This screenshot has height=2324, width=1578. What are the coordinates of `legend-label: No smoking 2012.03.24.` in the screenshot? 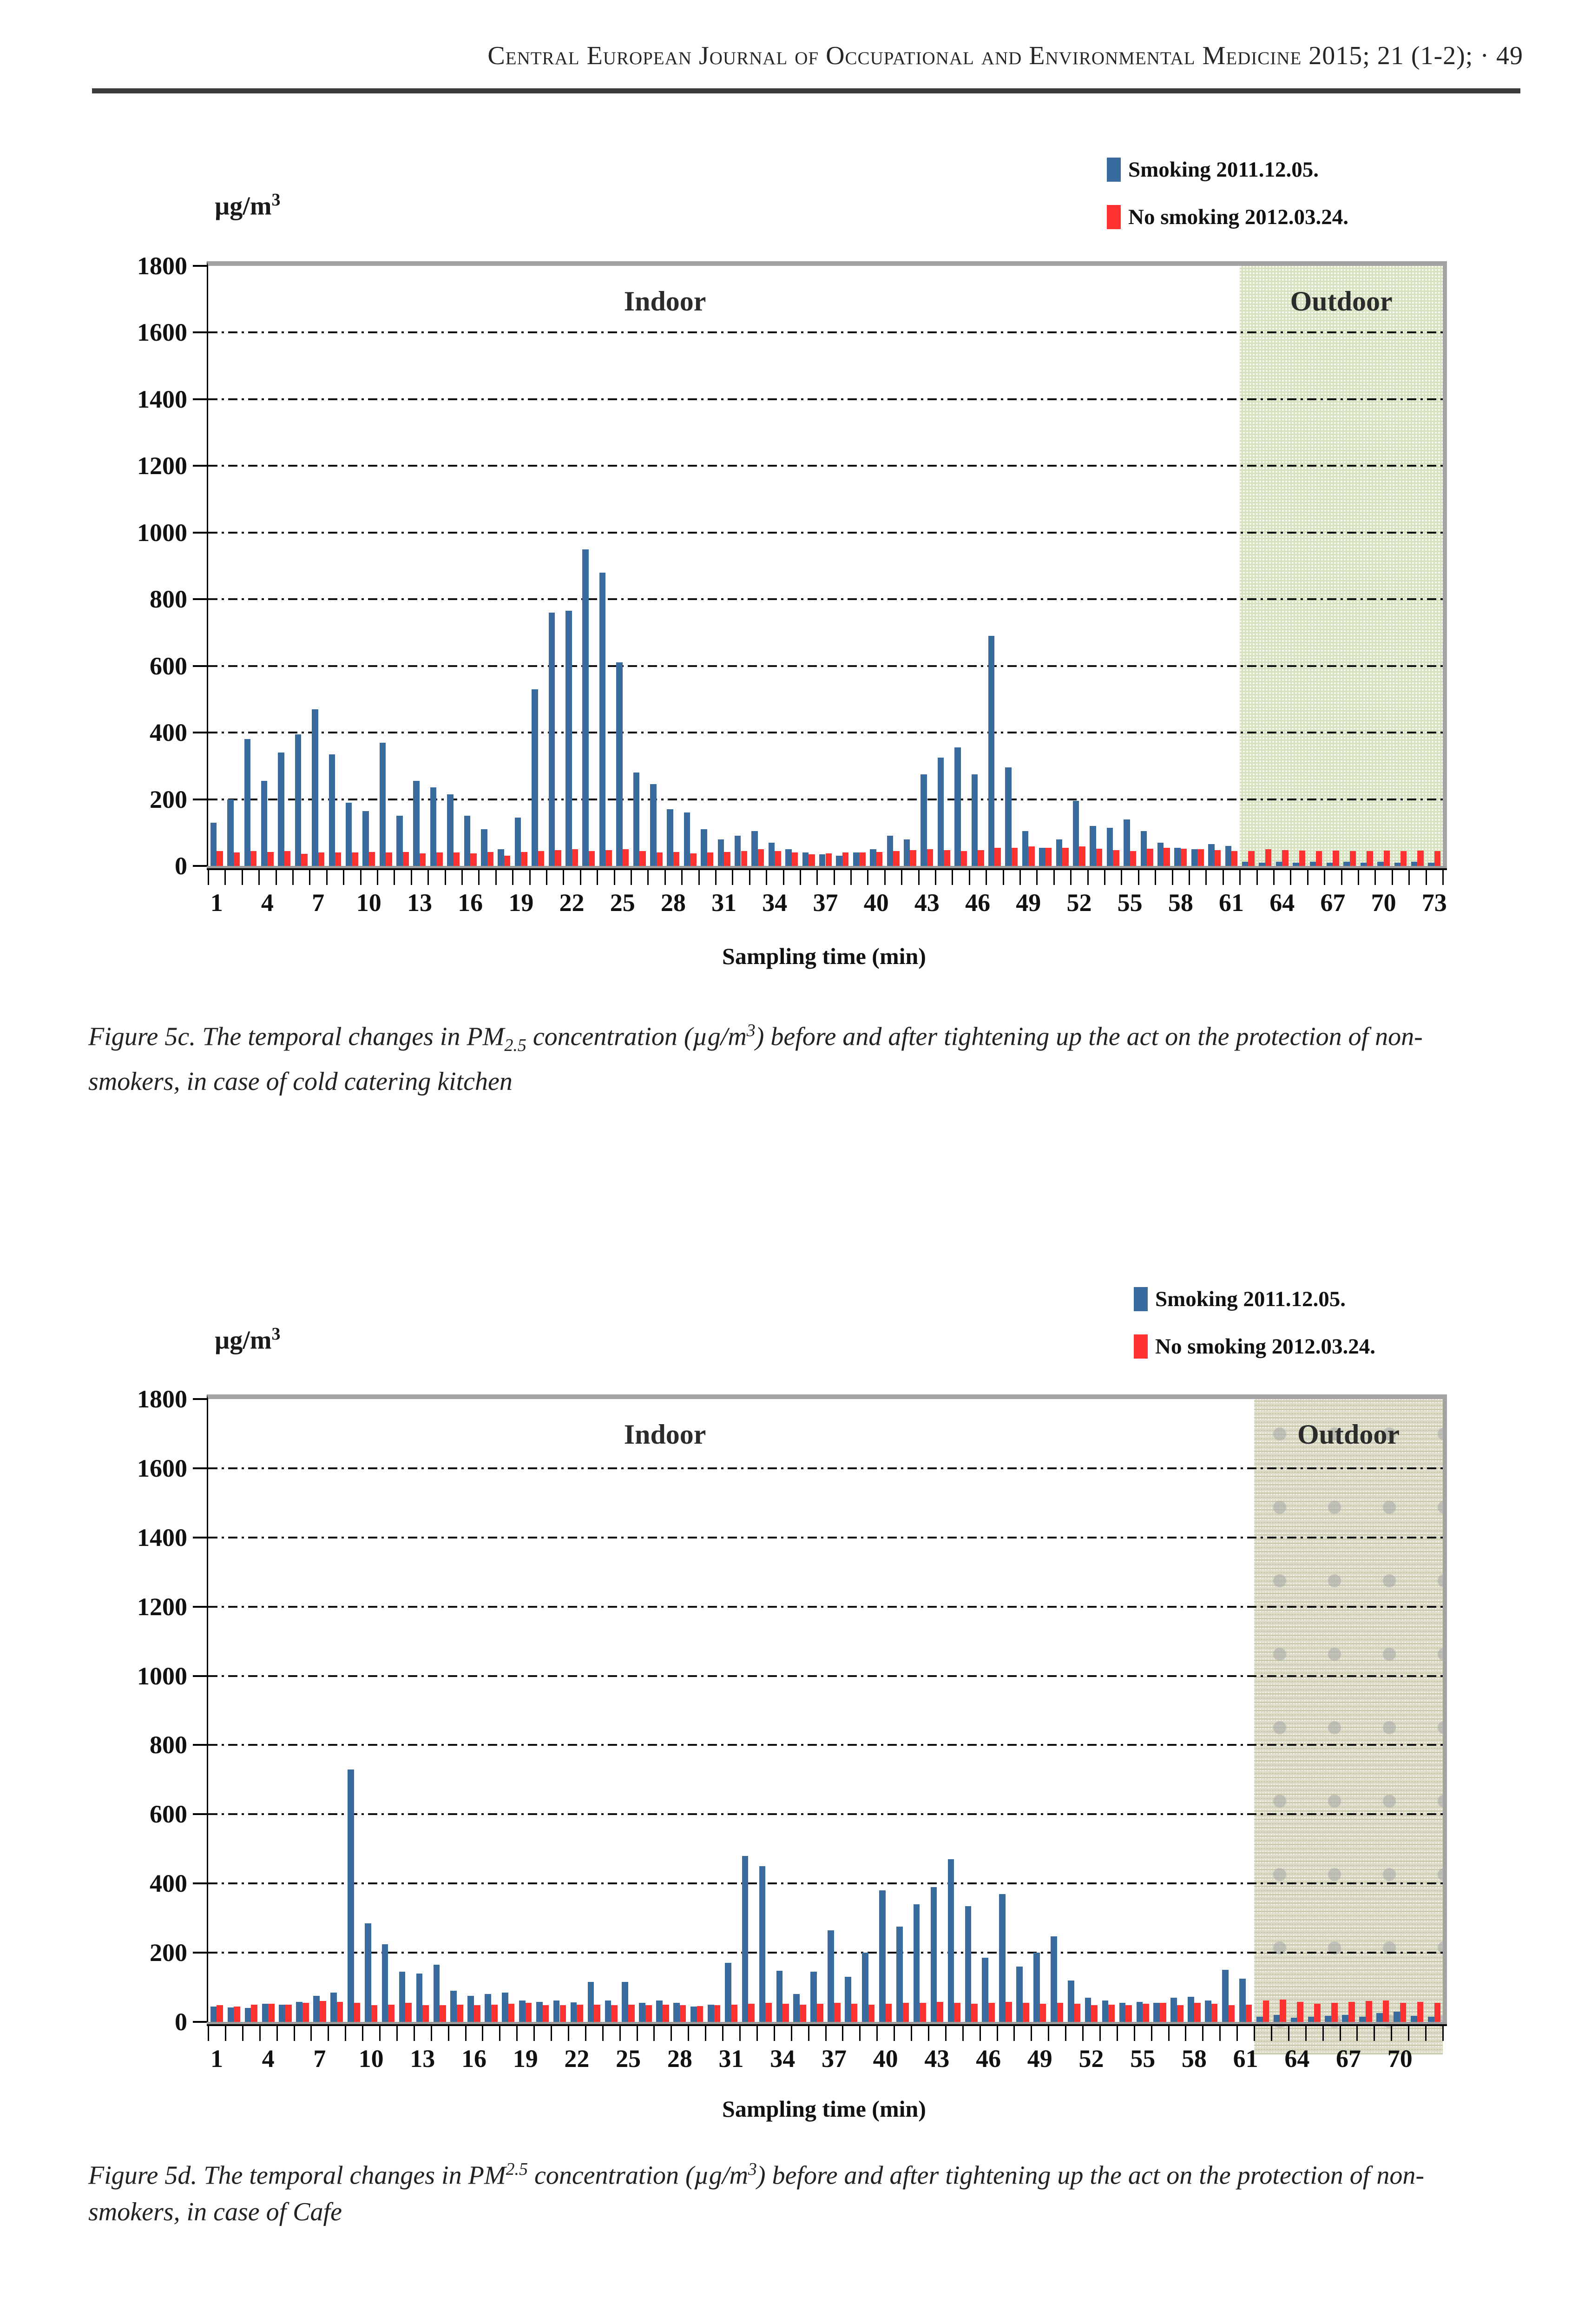 It's located at (1265, 1346).